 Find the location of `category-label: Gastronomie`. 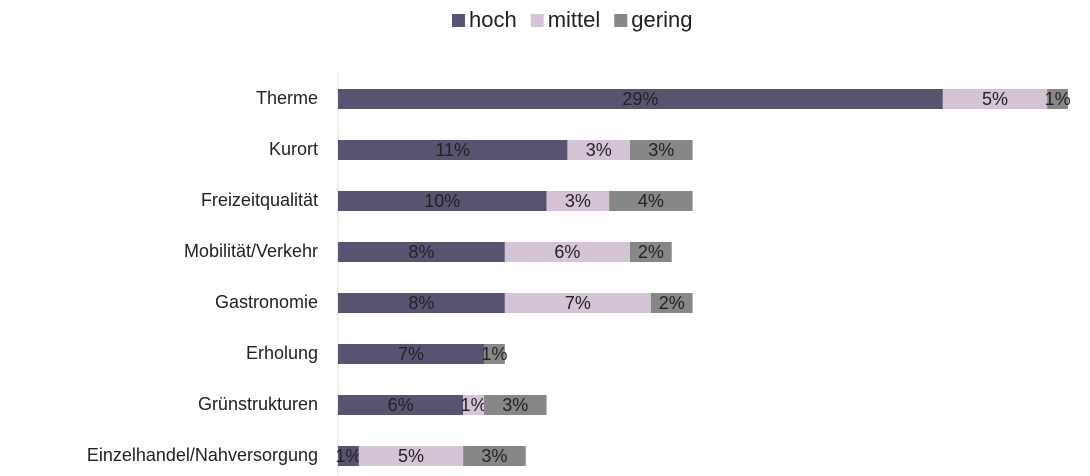

category-label: Gastronomie is located at coordinates (266, 302).